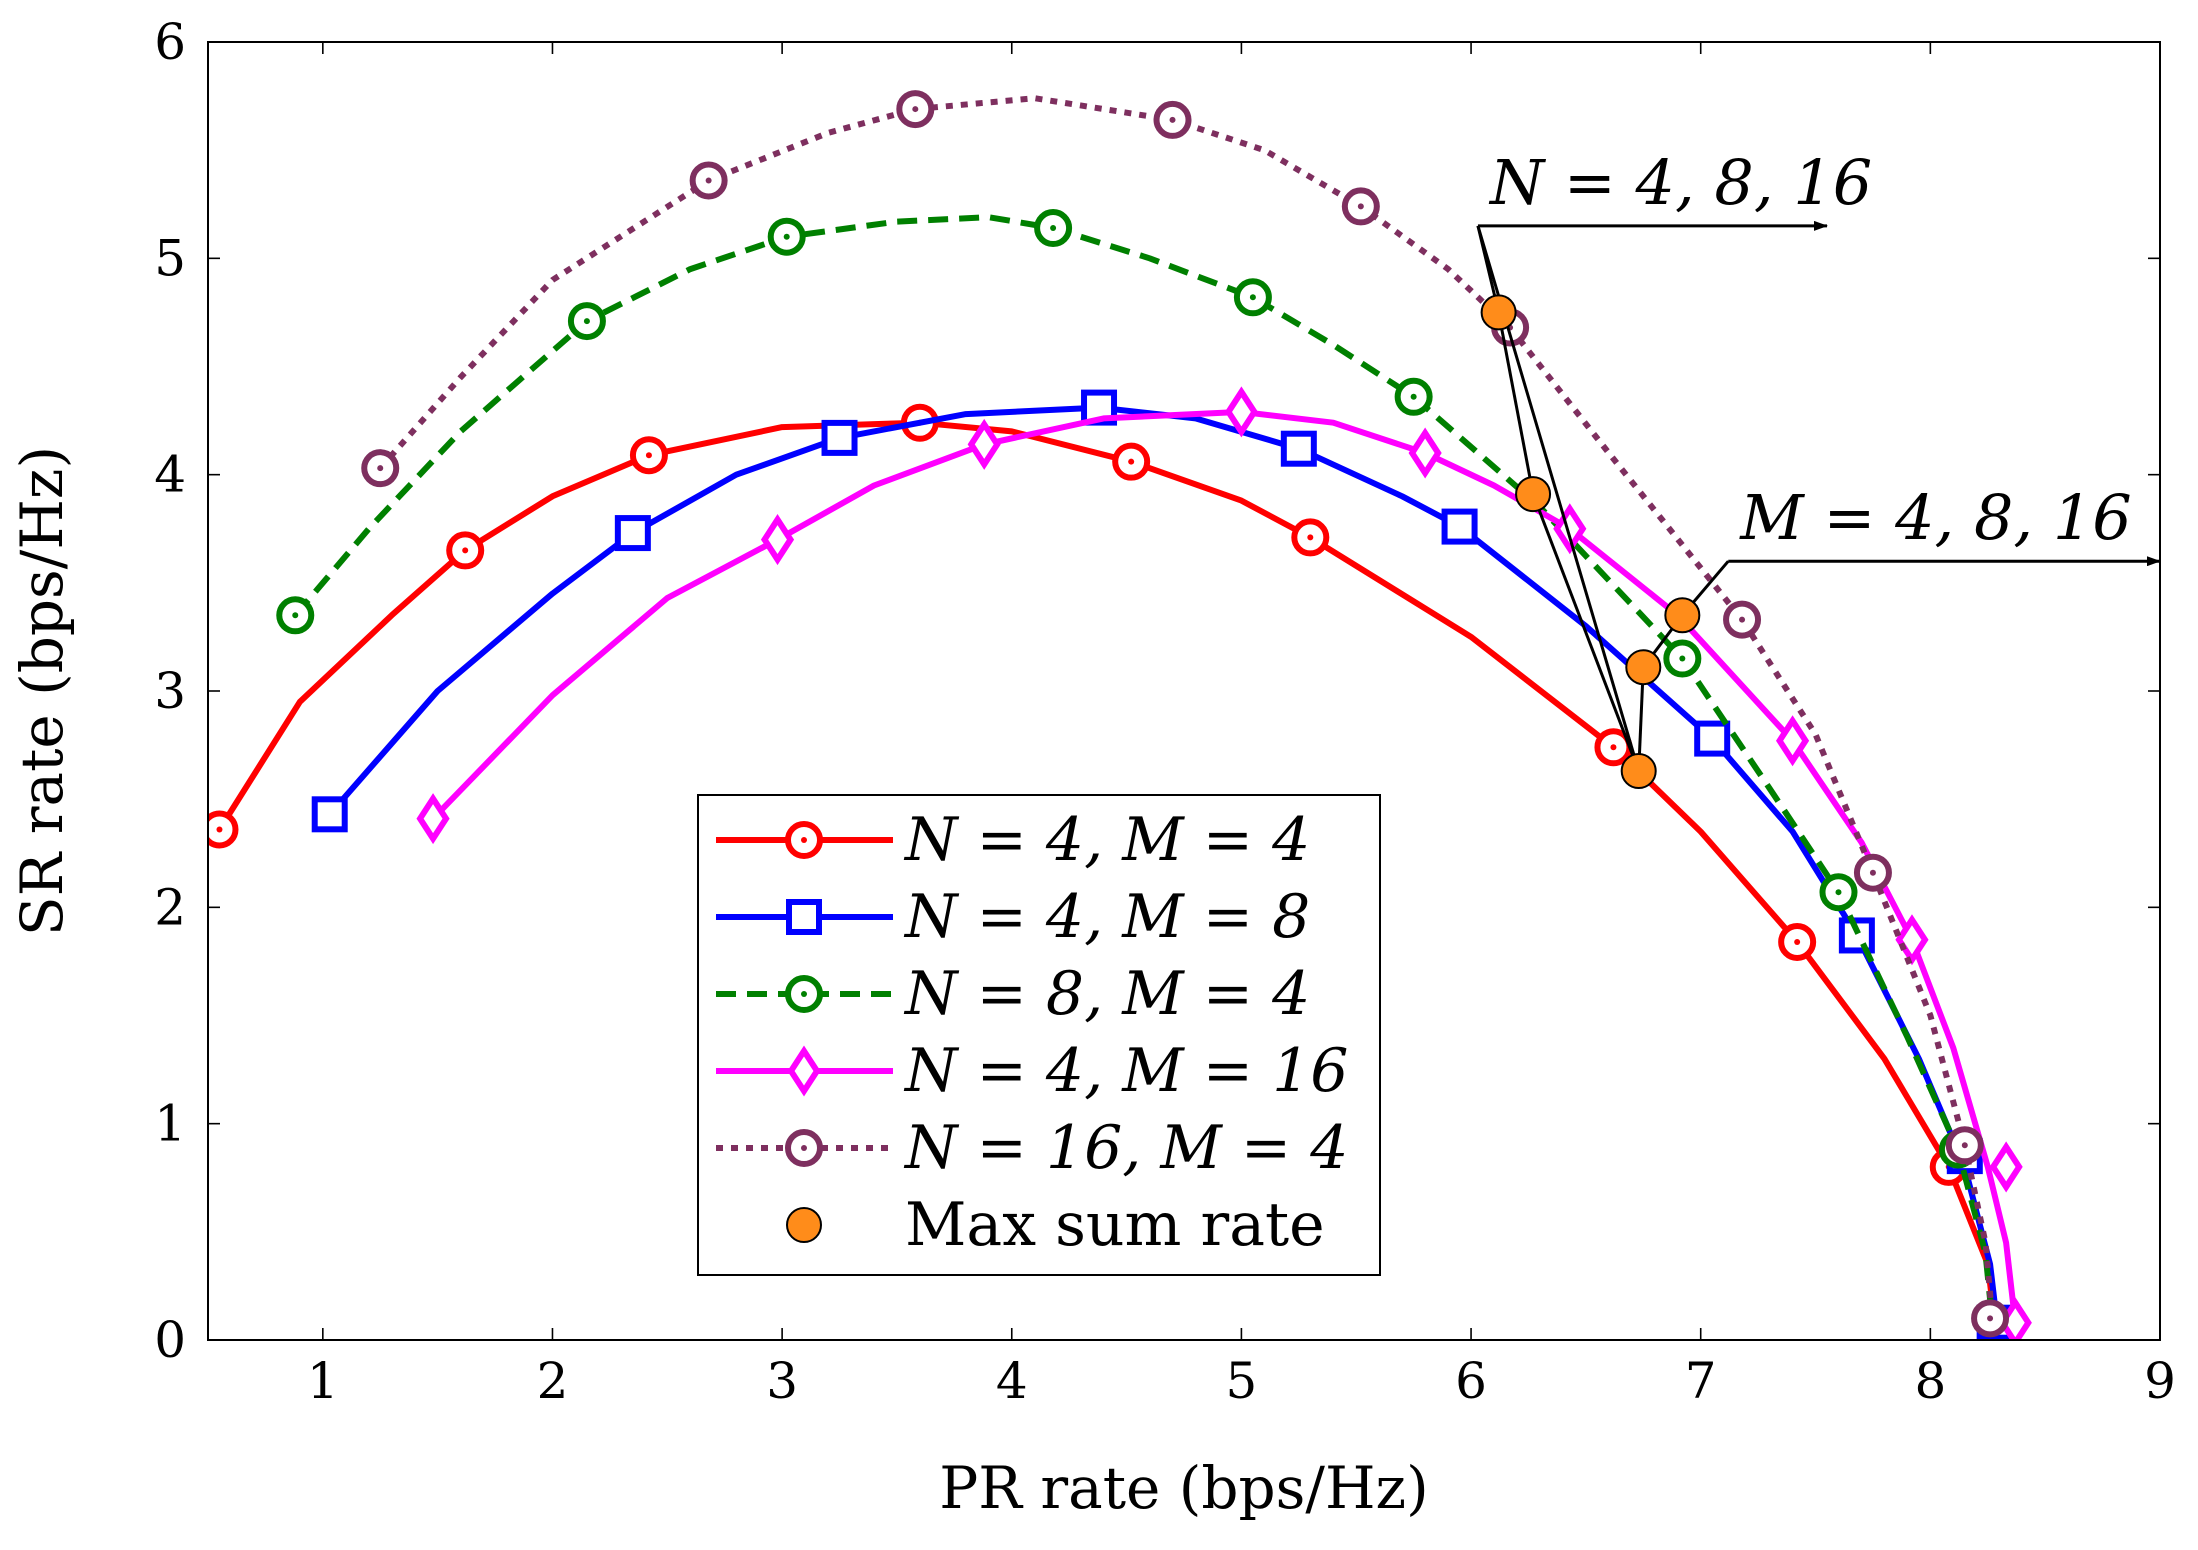 The width and height of the screenshot is (2198, 1550). I want to click on x-tick-label: 5, so click(1242, 1381).